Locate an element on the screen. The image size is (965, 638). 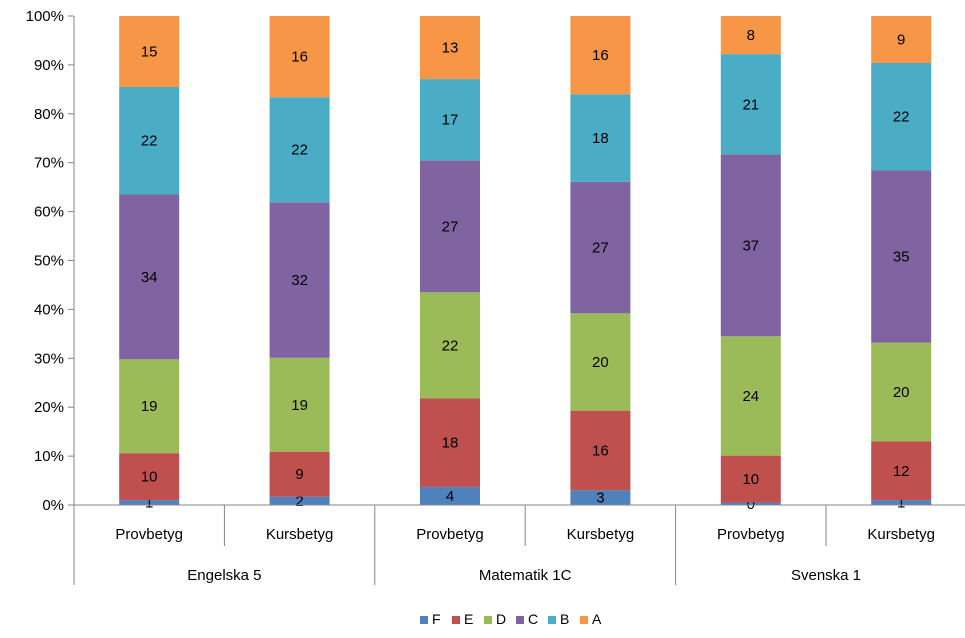
group-label: Matematik 1C is located at coordinates (525, 575).